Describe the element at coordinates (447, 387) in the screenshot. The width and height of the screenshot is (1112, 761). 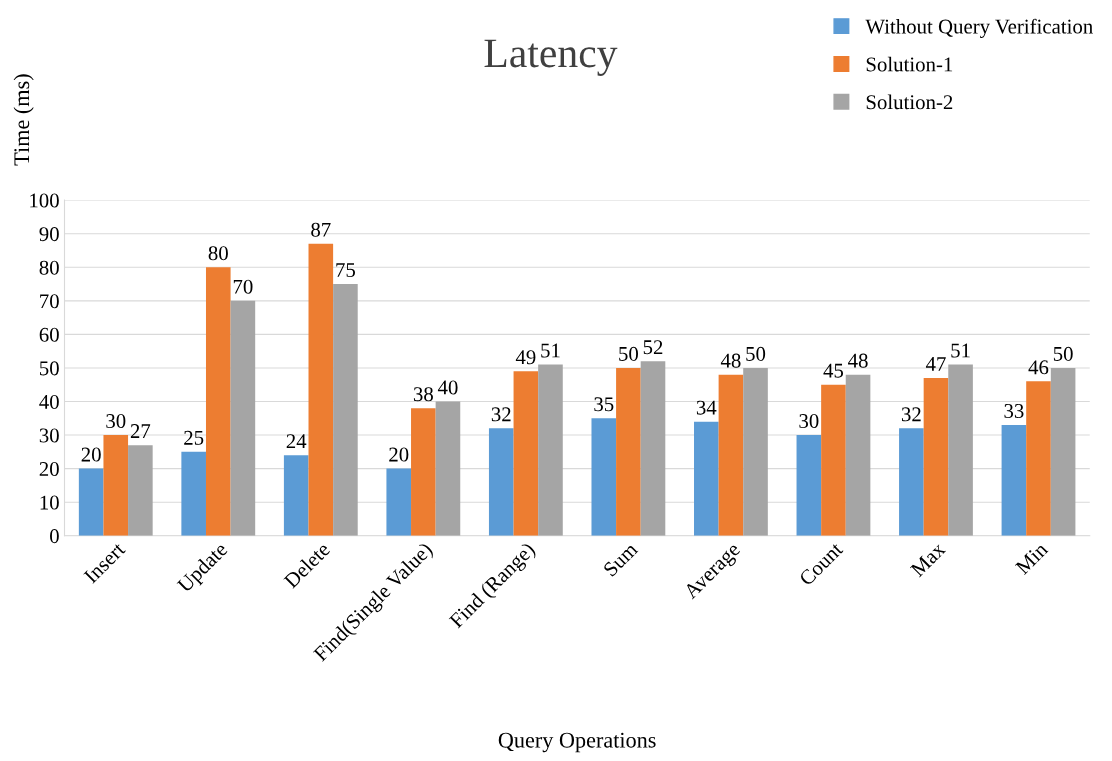
I see `data-label: 40` at that location.